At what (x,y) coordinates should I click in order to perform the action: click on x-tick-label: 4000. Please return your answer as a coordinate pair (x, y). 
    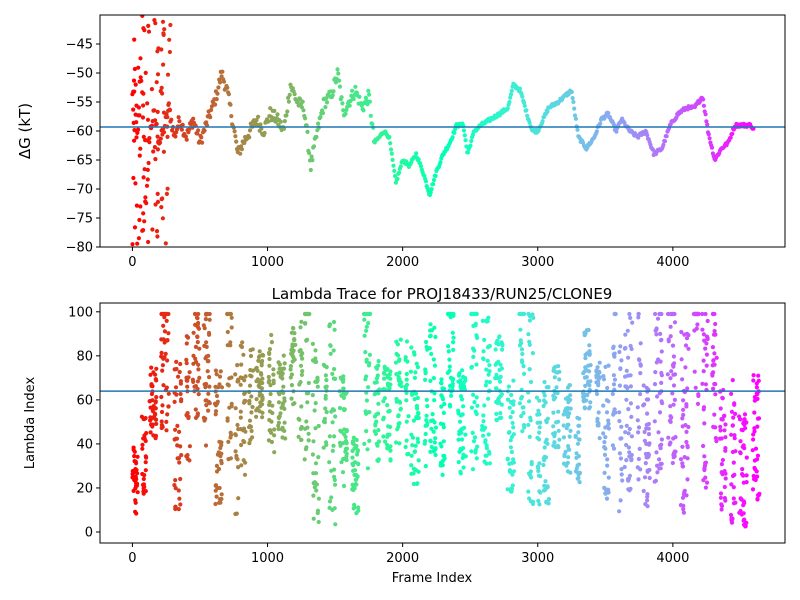
    Looking at the image, I should click on (672, 262).